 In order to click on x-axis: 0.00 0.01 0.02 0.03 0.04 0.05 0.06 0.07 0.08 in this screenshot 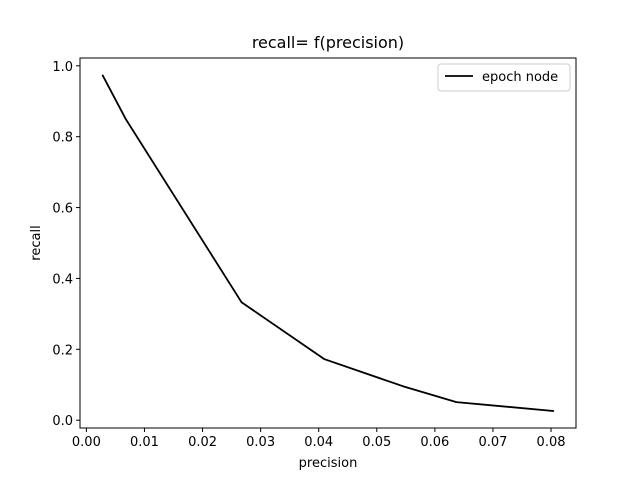, I will do `click(319, 439)`.